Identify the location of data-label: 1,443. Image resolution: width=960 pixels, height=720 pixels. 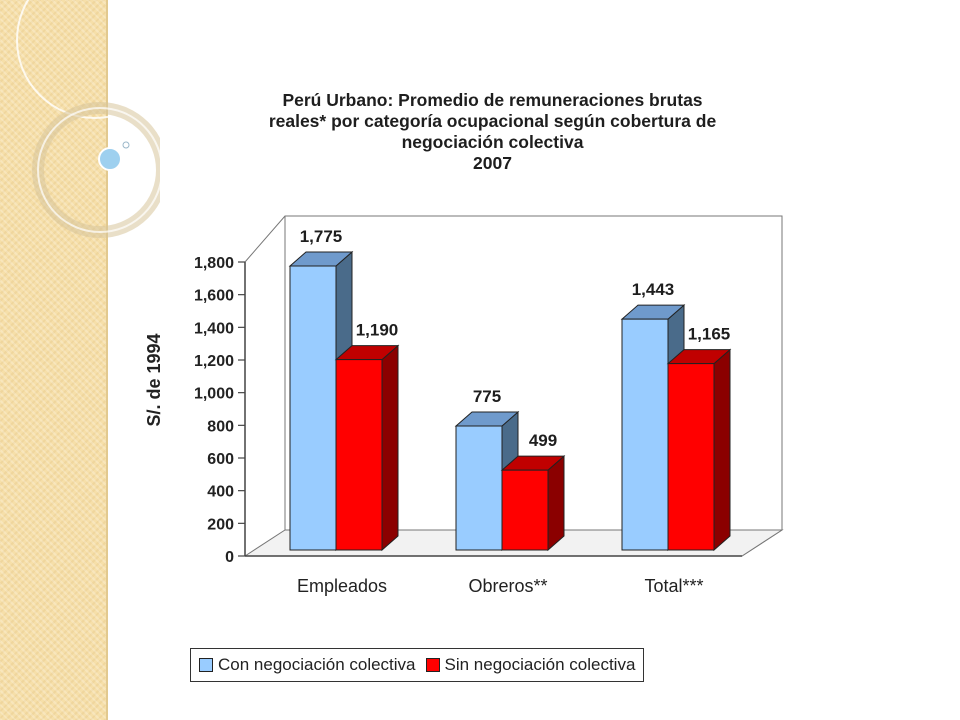
(653, 289).